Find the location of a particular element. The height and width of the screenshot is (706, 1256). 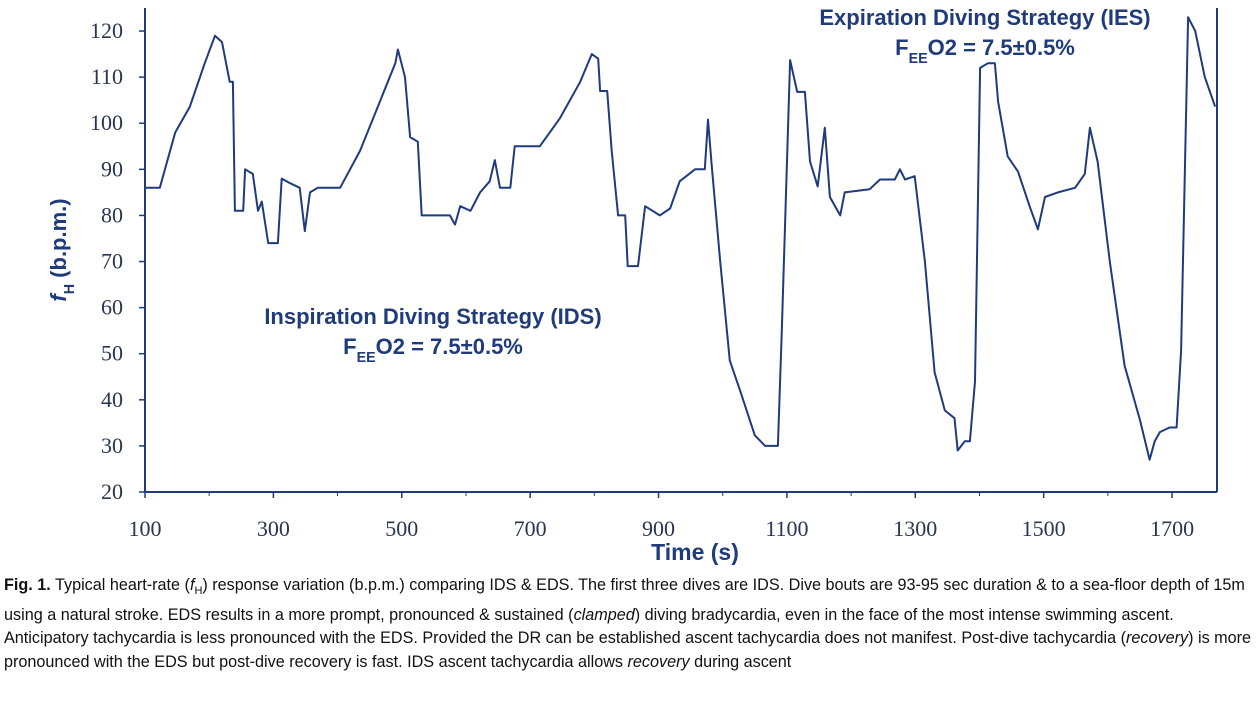

y-tick-label: 80 is located at coordinates (112, 214).